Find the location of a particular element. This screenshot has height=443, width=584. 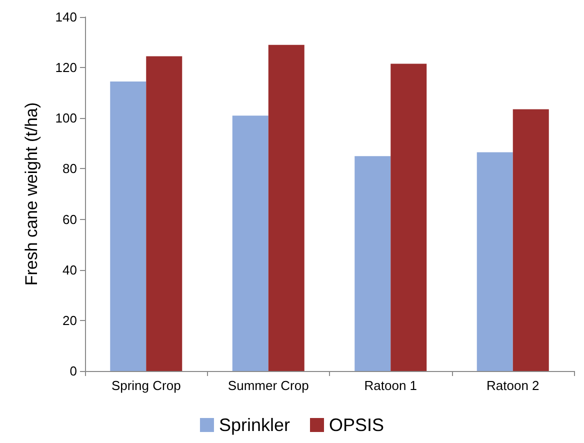

x-tick-label: Summer Crop is located at coordinates (268, 385).